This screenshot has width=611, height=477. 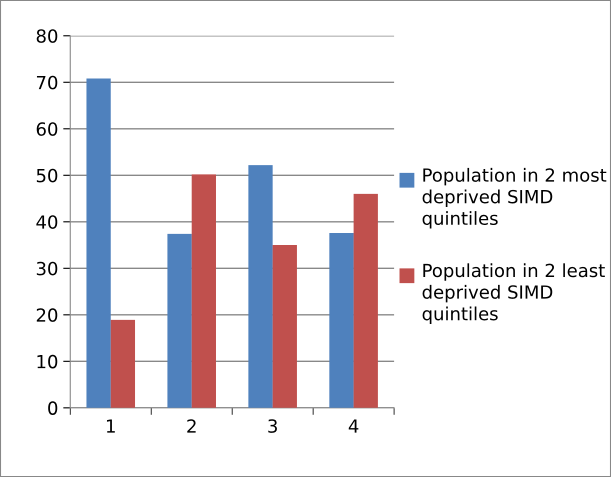 I want to click on x-tick-label: 2, so click(x=191, y=426).